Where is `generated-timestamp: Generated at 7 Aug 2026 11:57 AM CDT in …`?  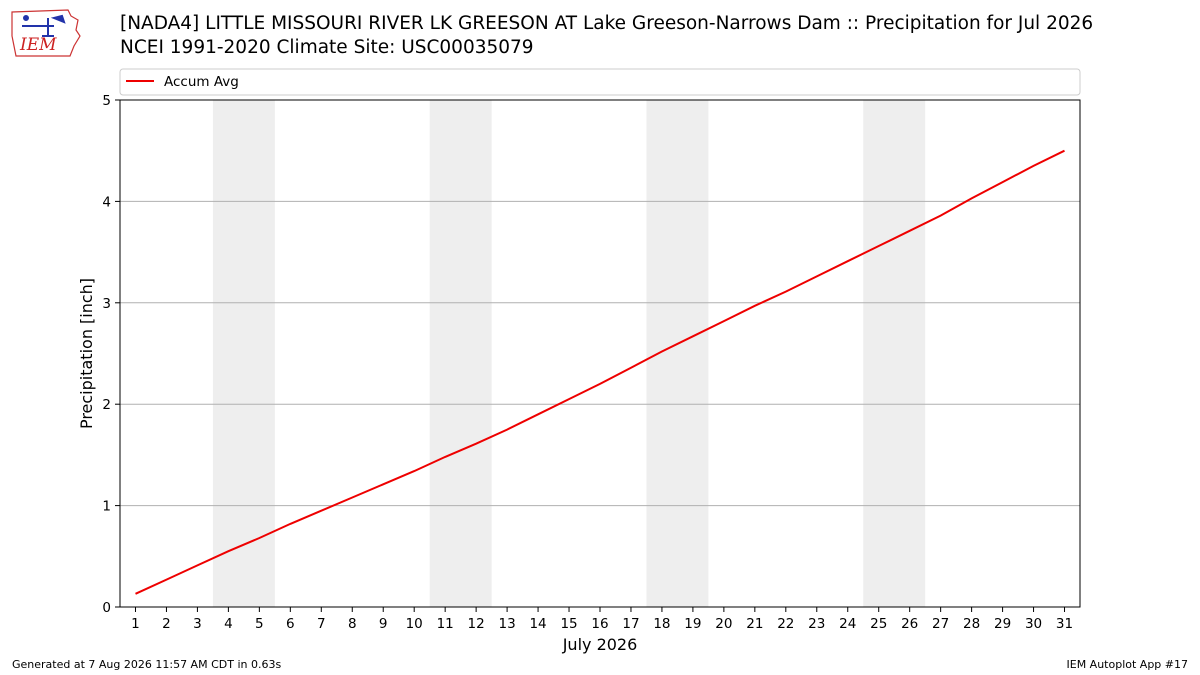
generated-timestamp: Generated at 7 Aug 2026 11:57 AM CDT in … is located at coordinates (147, 664).